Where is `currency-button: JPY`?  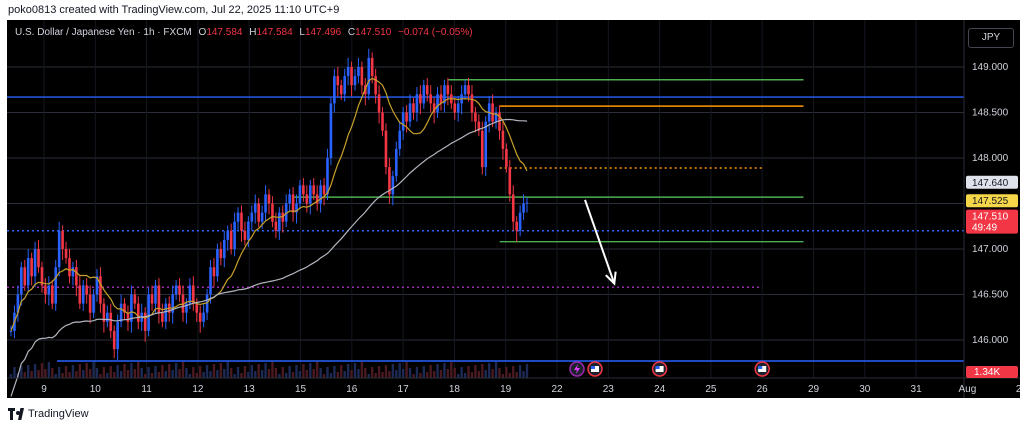
currency-button: JPY is located at coordinates (991, 38).